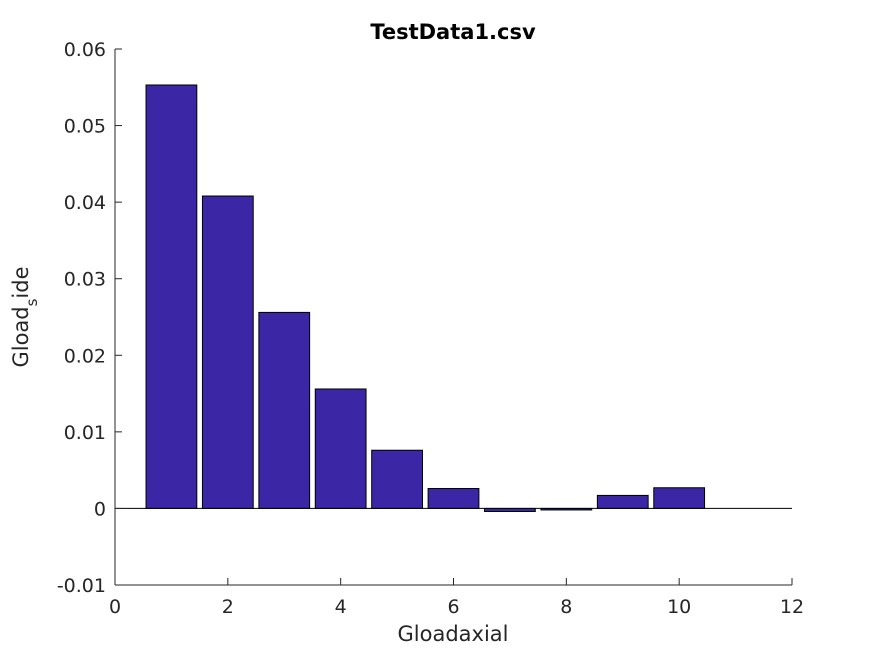  Describe the element at coordinates (21, 282) in the screenshot. I see `y-axis-label-rest: ide` at that location.